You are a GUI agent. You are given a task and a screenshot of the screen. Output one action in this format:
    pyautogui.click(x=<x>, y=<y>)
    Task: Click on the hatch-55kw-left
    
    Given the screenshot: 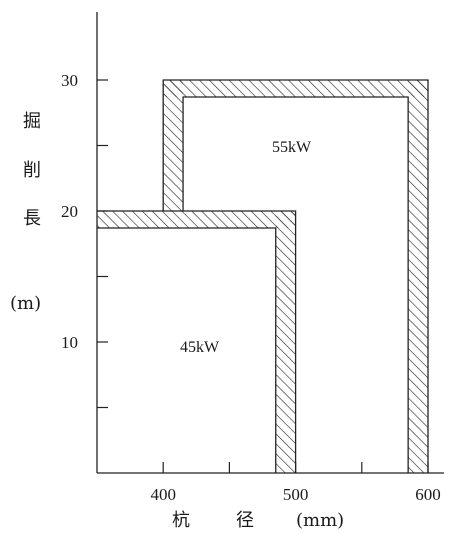 What is the action you would take?
    pyautogui.click(x=173, y=145)
    